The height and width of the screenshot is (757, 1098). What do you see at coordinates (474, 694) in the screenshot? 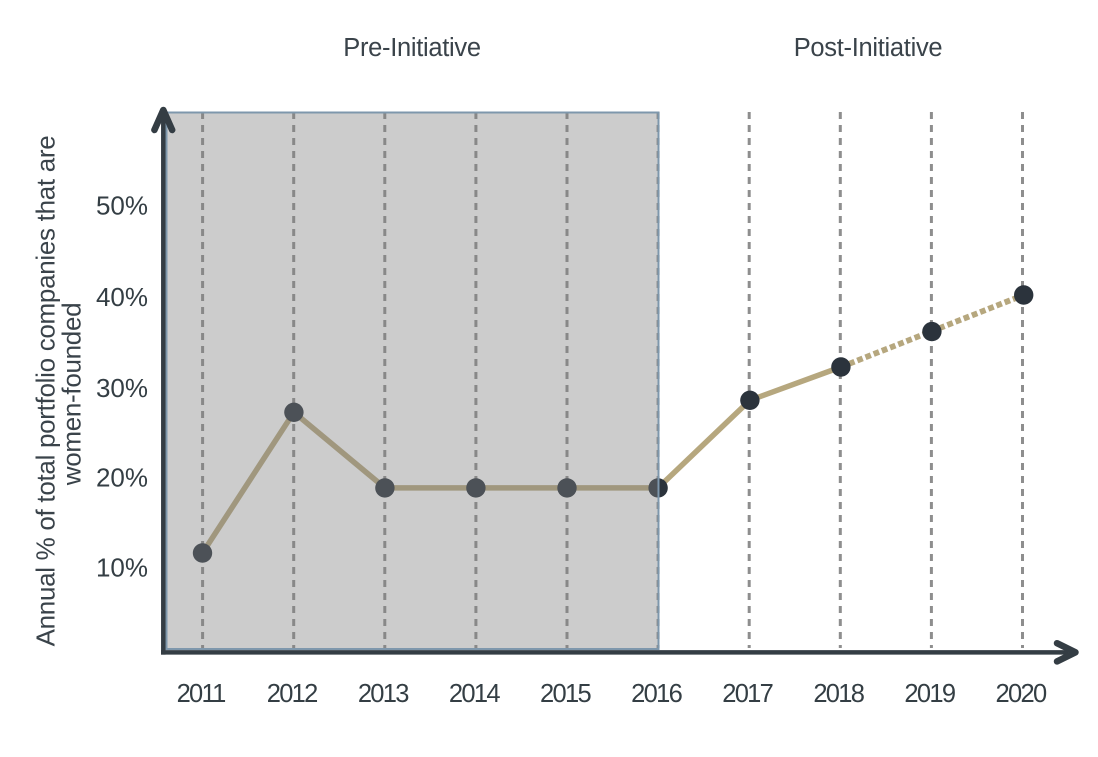
I see `svg-text: 2014` at bounding box center [474, 694].